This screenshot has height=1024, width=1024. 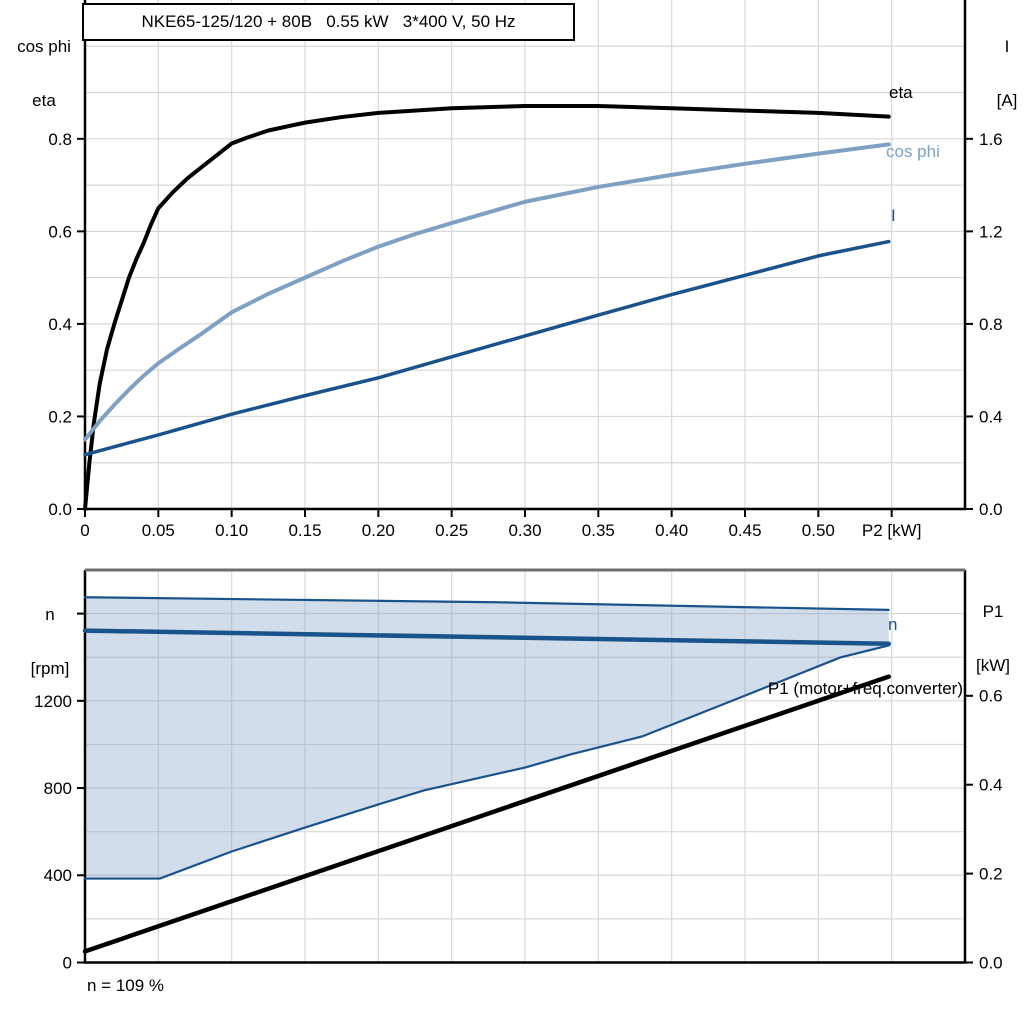 What do you see at coordinates (58, 788) in the screenshot?
I see `left-tick-label: 800` at bounding box center [58, 788].